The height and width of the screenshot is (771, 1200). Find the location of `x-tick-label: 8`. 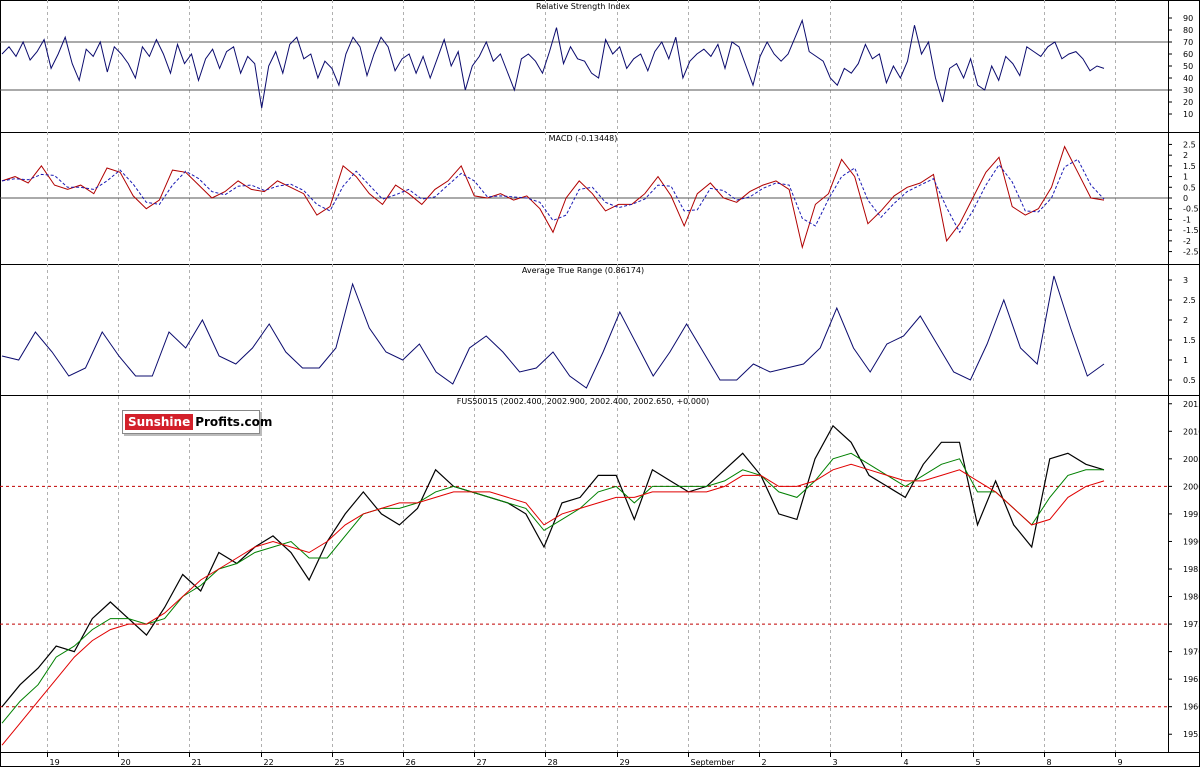

x-tick-label: 8 is located at coordinates (1049, 762).